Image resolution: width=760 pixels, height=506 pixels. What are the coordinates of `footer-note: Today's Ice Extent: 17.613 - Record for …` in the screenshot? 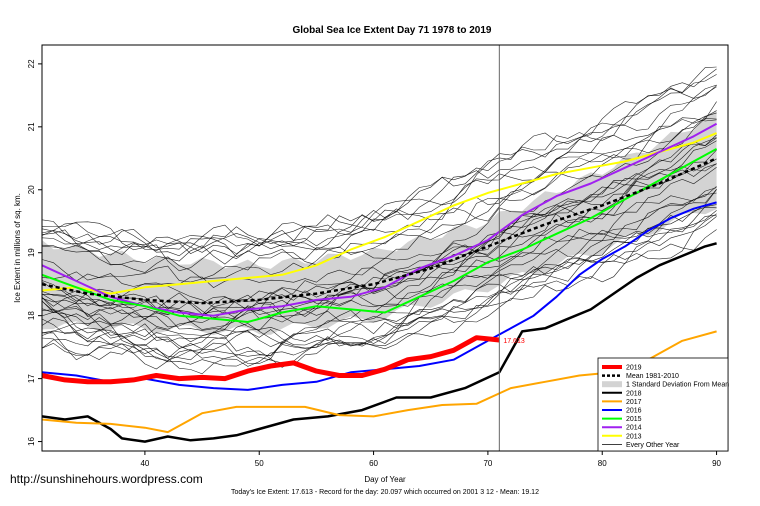 It's located at (385, 492).